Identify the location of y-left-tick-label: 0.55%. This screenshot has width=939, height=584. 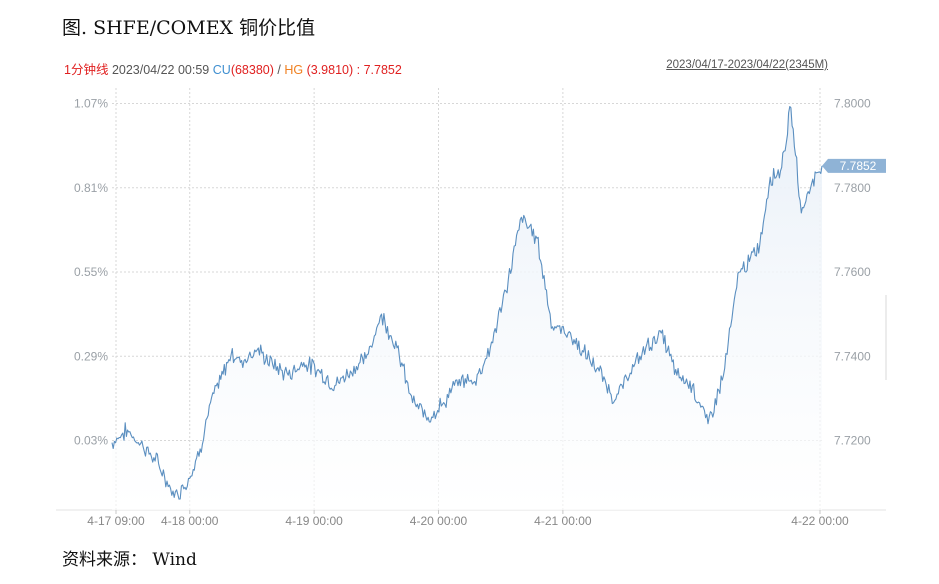
(91, 272).